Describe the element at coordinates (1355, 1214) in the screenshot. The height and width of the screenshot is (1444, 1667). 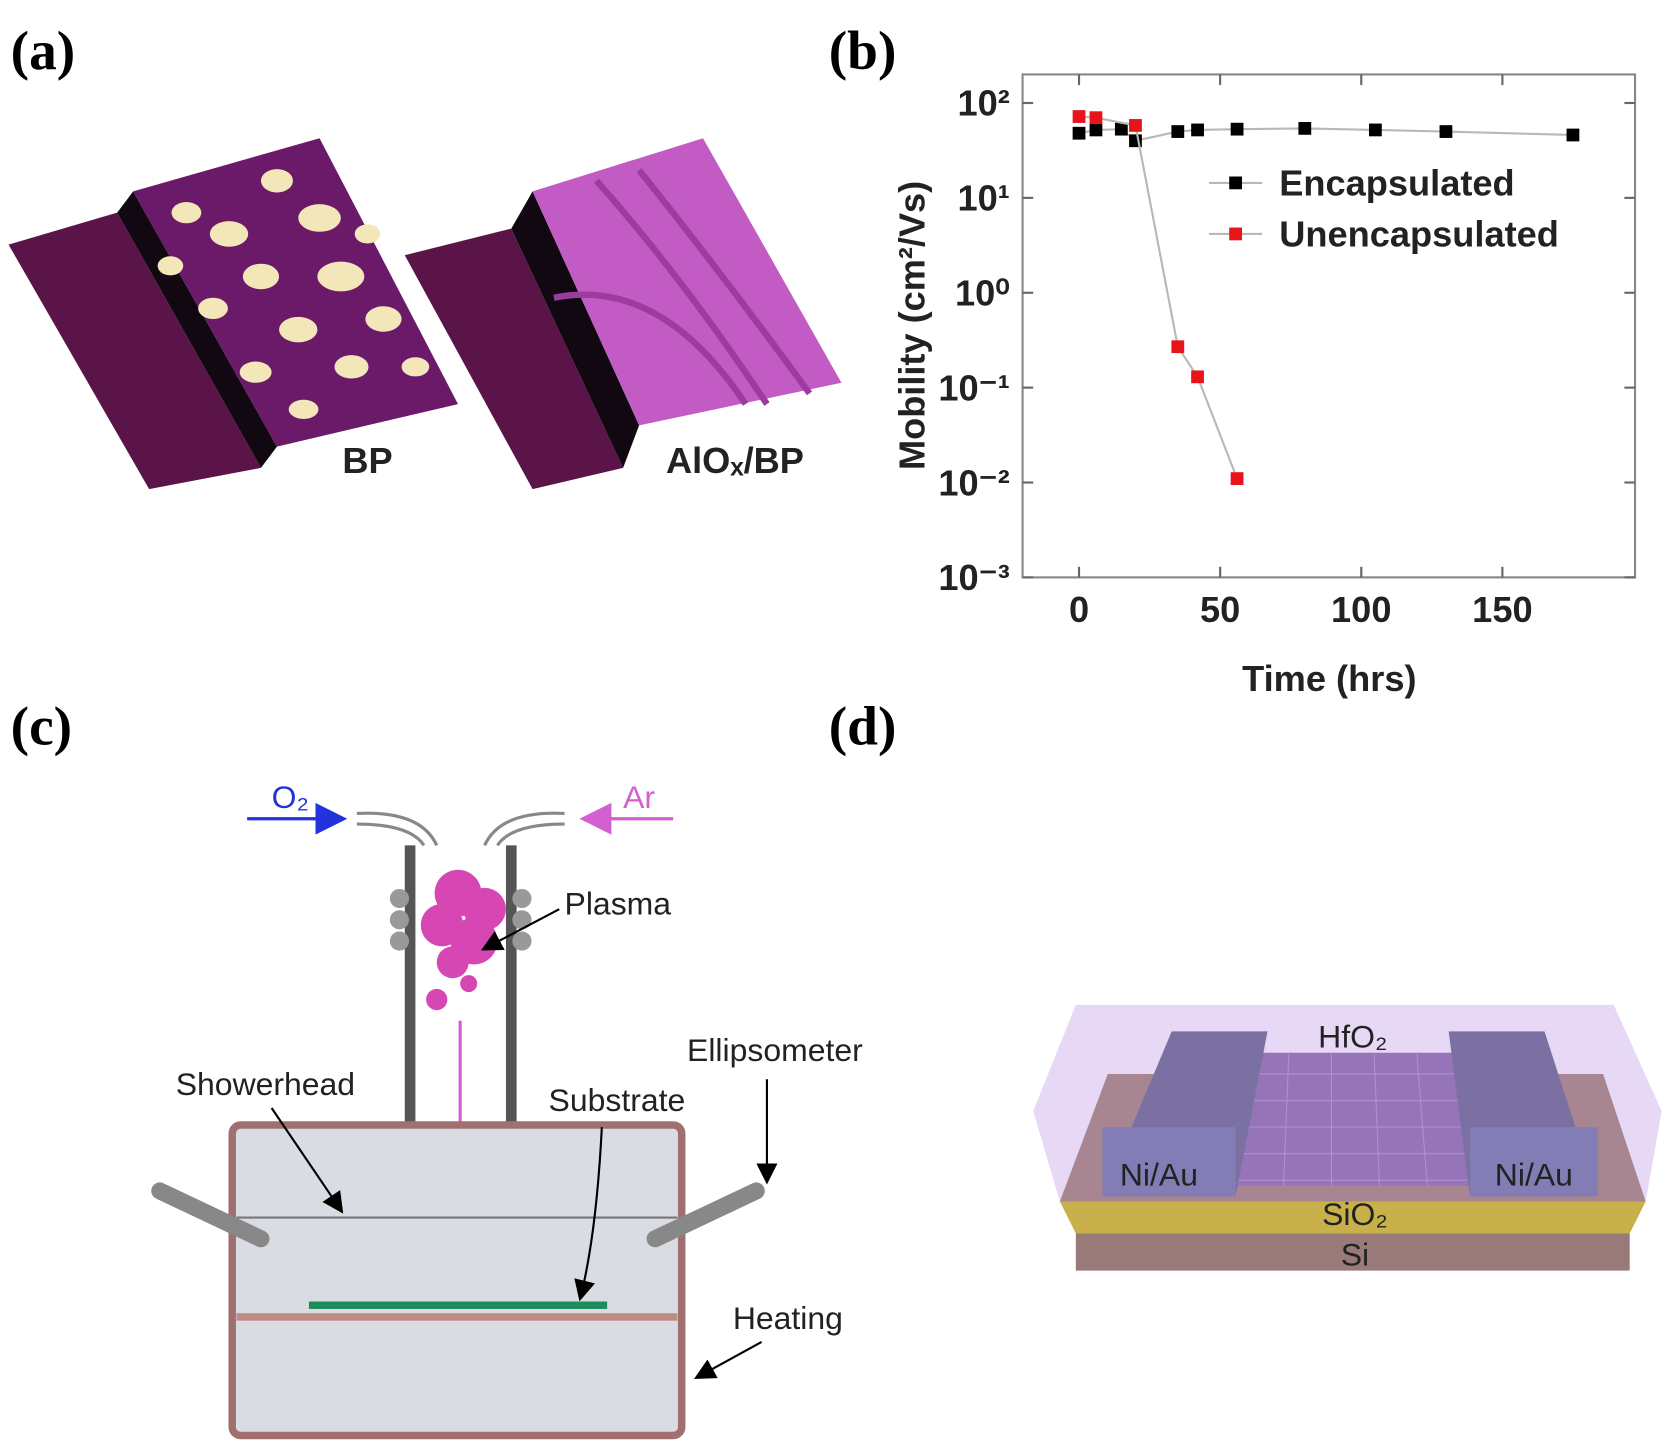
I see `layer-label: SiO₂` at that location.